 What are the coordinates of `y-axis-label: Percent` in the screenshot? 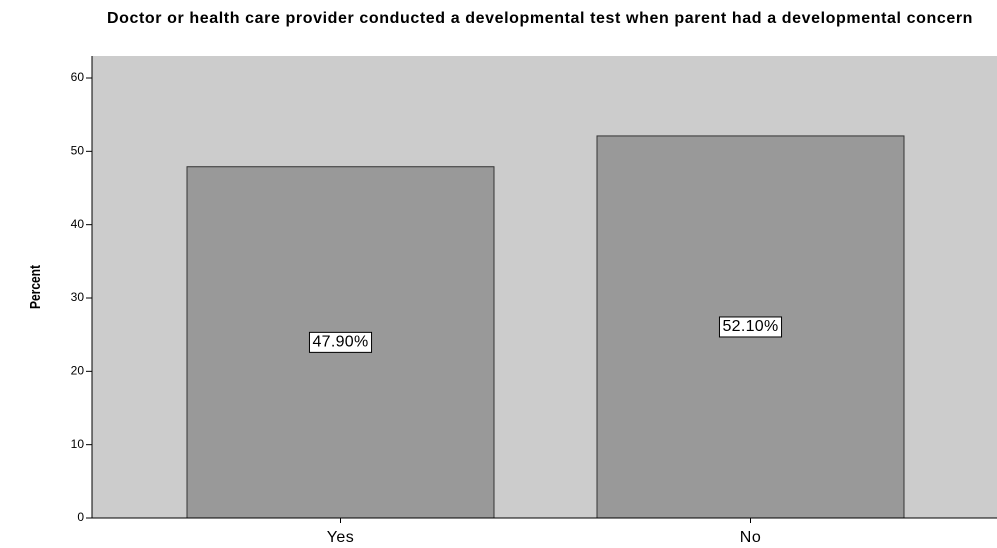 It's located at (35, 287).